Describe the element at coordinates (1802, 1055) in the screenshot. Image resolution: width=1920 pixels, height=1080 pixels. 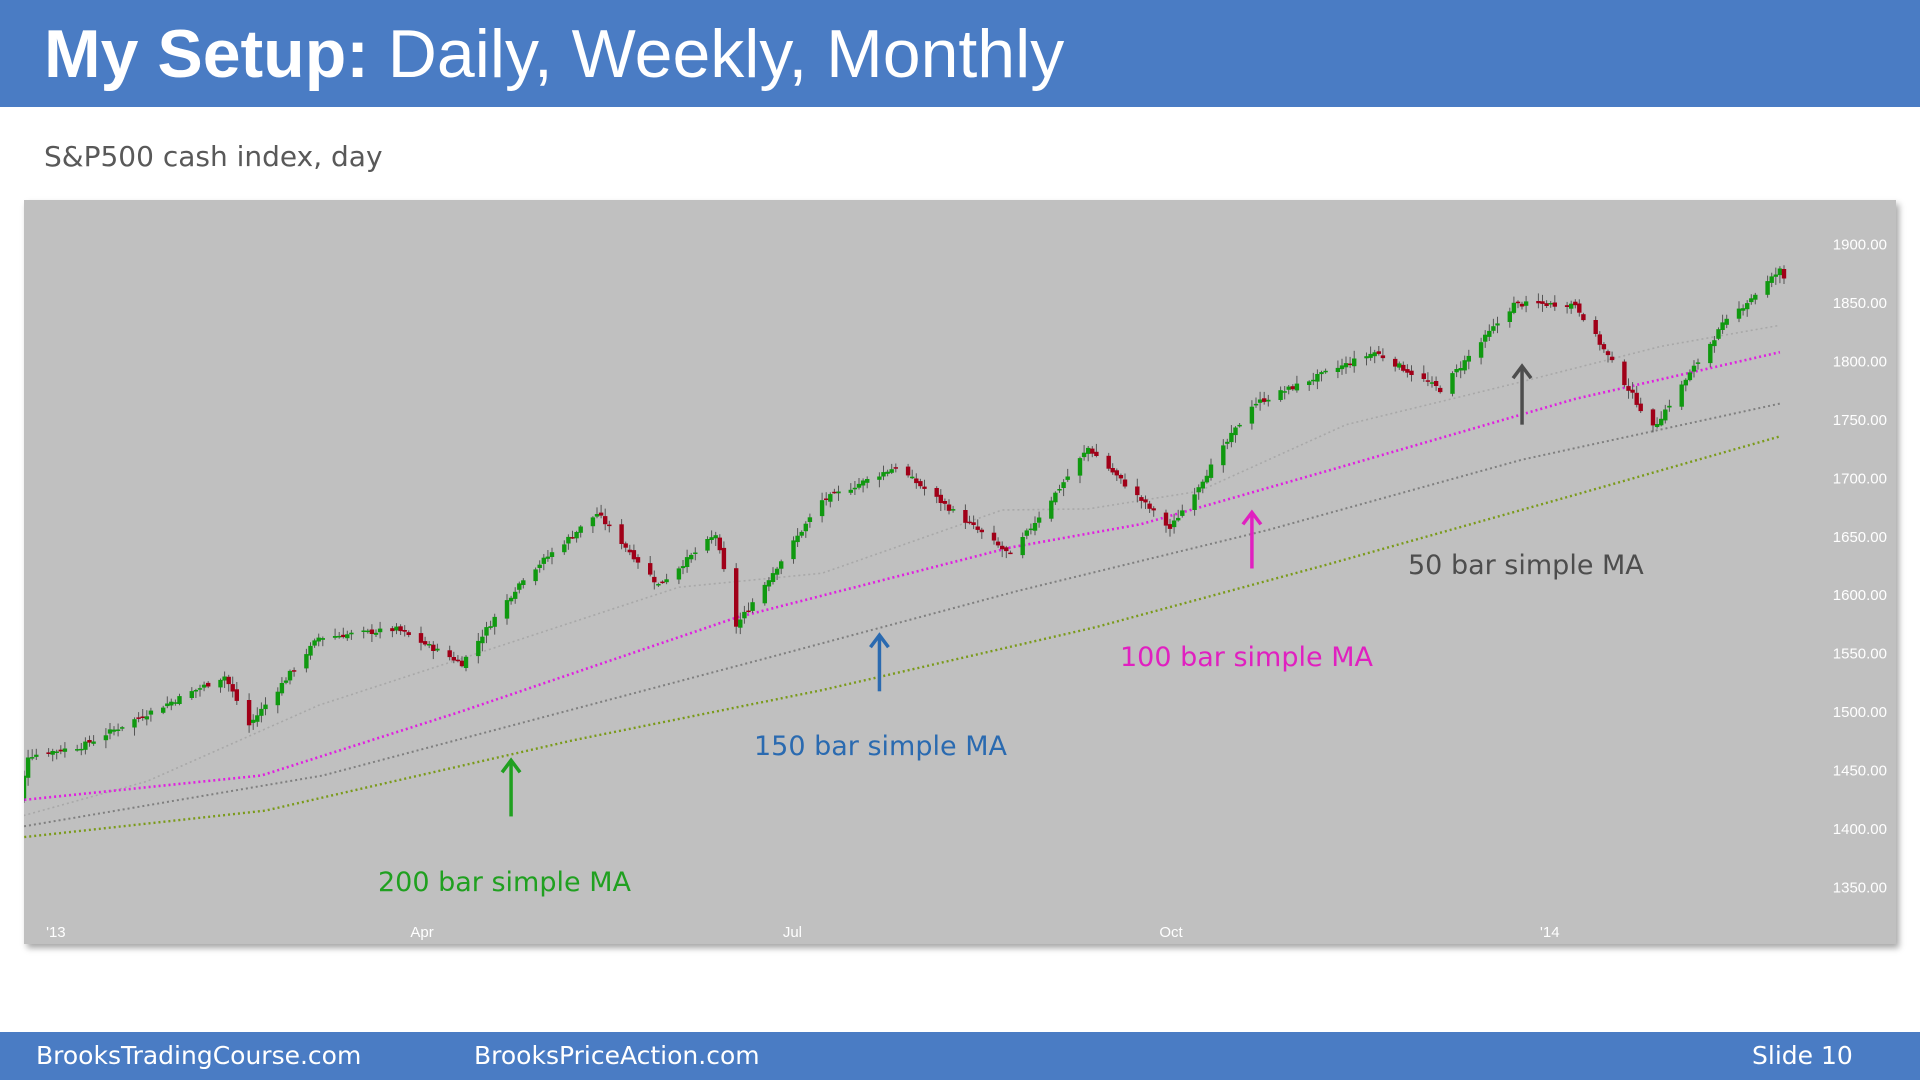
I see `slide-number: Slide 10` at that location.